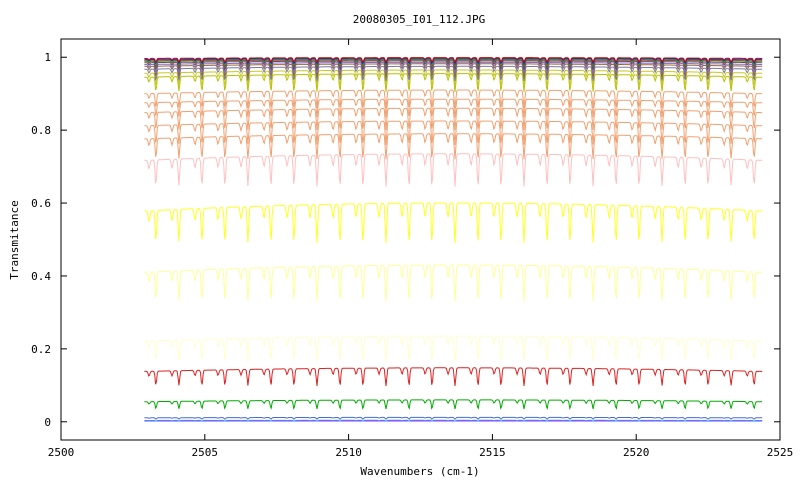  What do you see at coordinates (41, 203) in the screenshot?
I see `y-tick-label: 0.6` at bounding box center [41, 203].